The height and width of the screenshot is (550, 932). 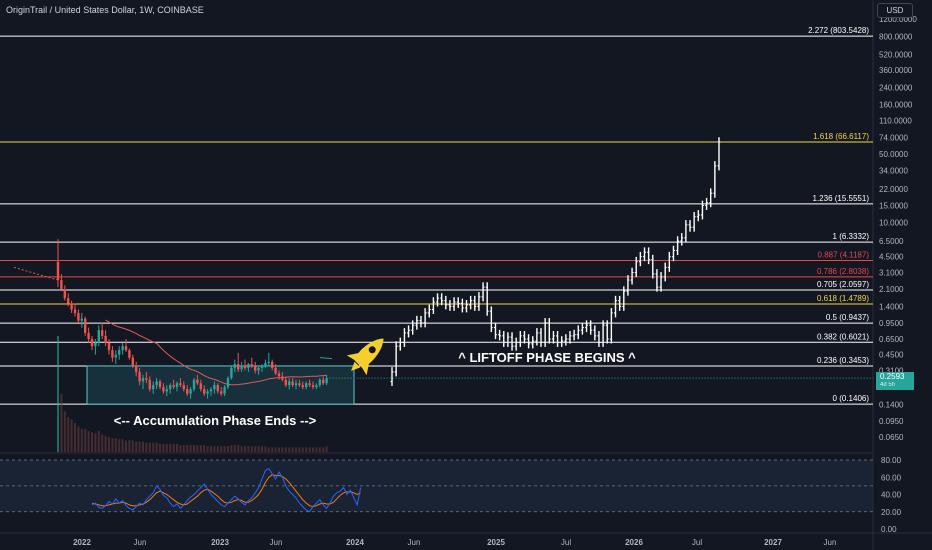 I want to click on annotation-liftoff: ^ LIFTOFF PHASE BEGINS ^, so click(x=547, y=357).